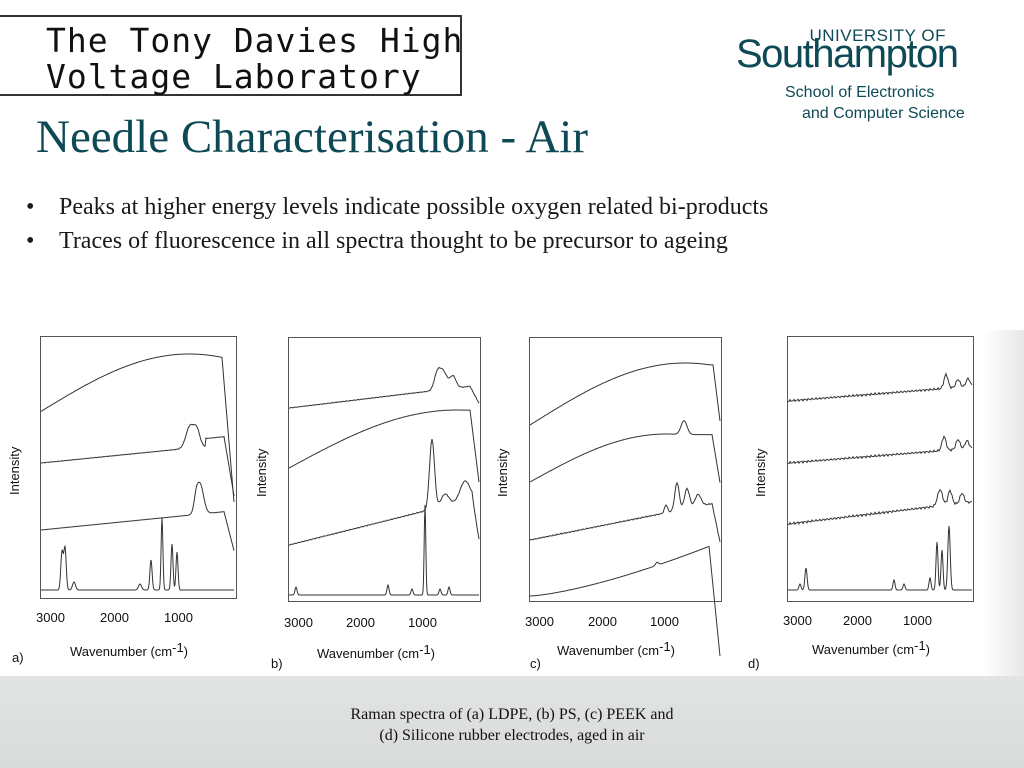 The width and height of the screenshot is (1024, 768). Describe the element at coordinates (616, 648) in the screenshot. I see `x-axis-label-c: Wavenumber (cm-1)` at that location.